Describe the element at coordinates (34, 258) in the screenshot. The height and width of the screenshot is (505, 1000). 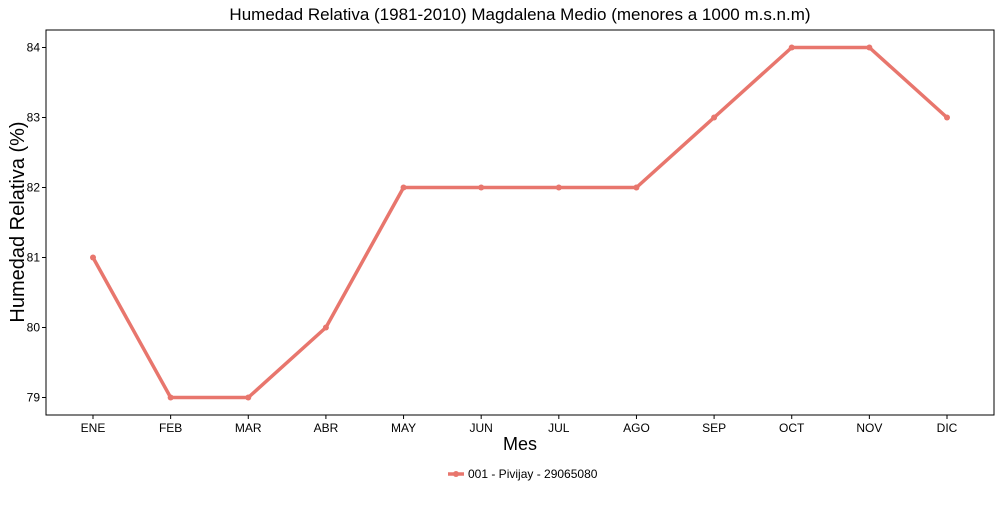
I see `y-tick-label: 81` at that location.